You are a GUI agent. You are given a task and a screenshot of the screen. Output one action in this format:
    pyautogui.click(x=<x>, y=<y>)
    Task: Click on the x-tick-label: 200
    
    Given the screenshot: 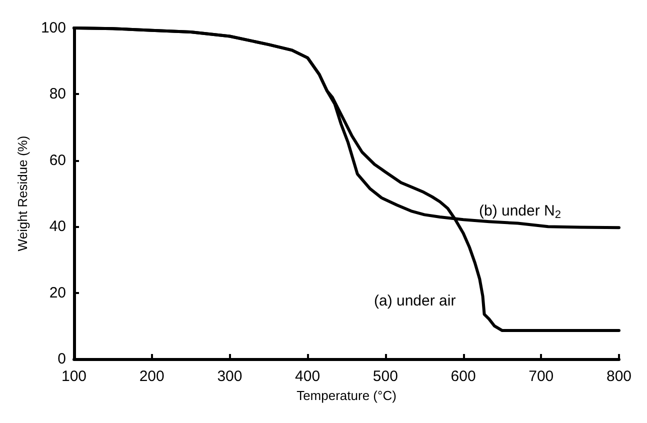 What is the action you would take?
    pyautogui.click(x=151, y=376)
    